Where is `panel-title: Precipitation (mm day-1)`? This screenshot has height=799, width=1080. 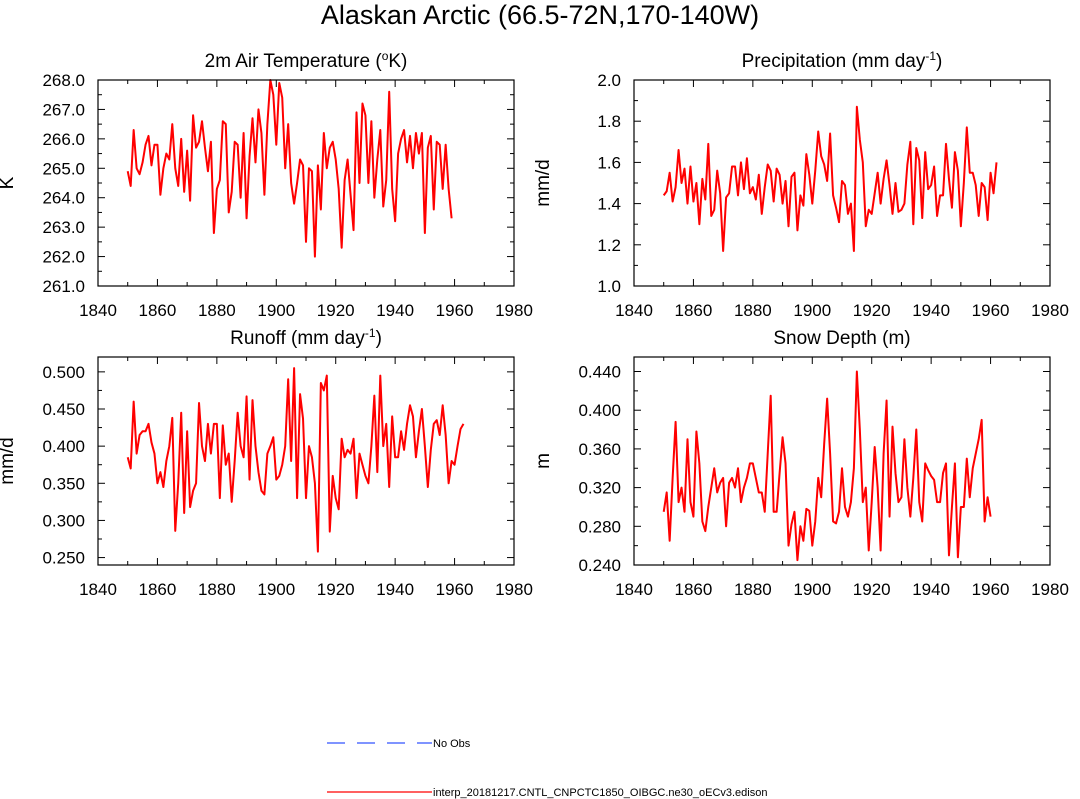
panel-title: Precipitation (mm day-1) is located at coordinates (842, 60).